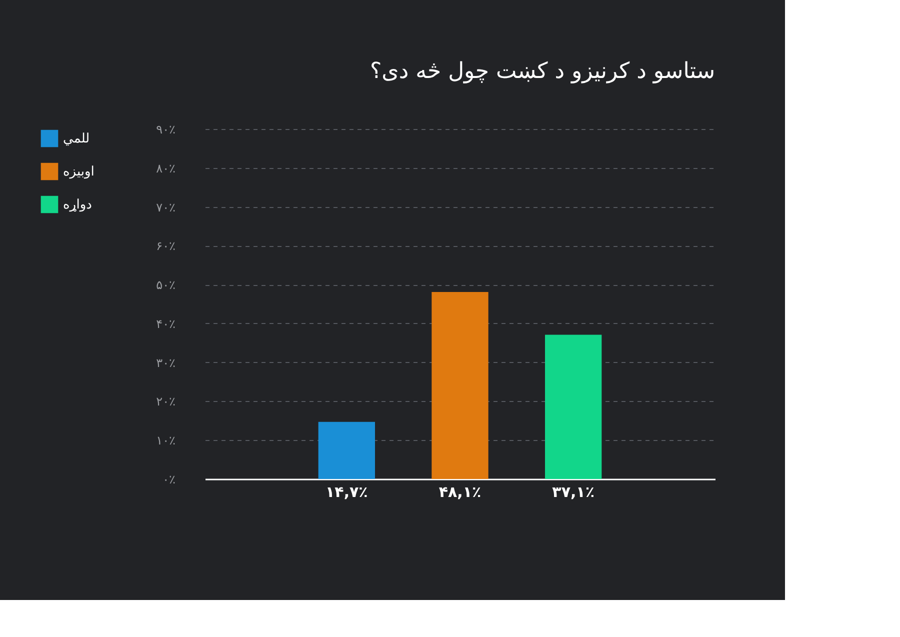 The width and height of the screenshot is (900, 637). Describe the element at coordinates (169, 479) in the screenshot. I see `y-tick-label: ۰٪` at that location.